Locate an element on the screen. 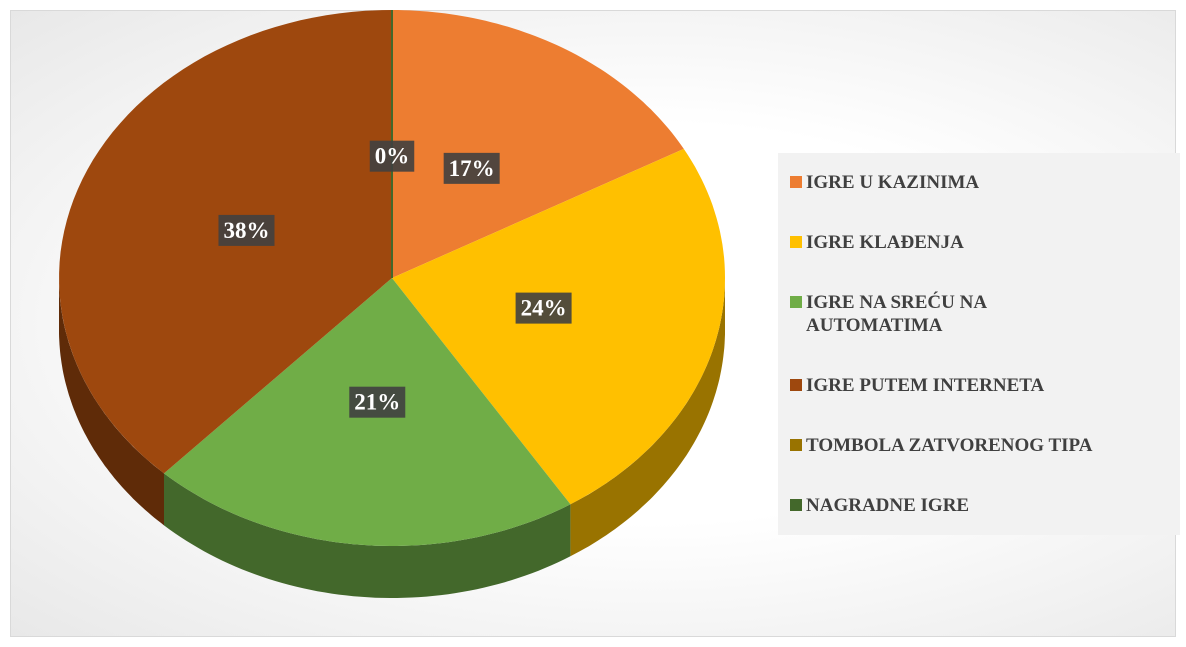 The width and height of the screenshot is (1186, 647). legend-label: IGRE PUTEM INTERNETA is located at coordinates (925, 385).